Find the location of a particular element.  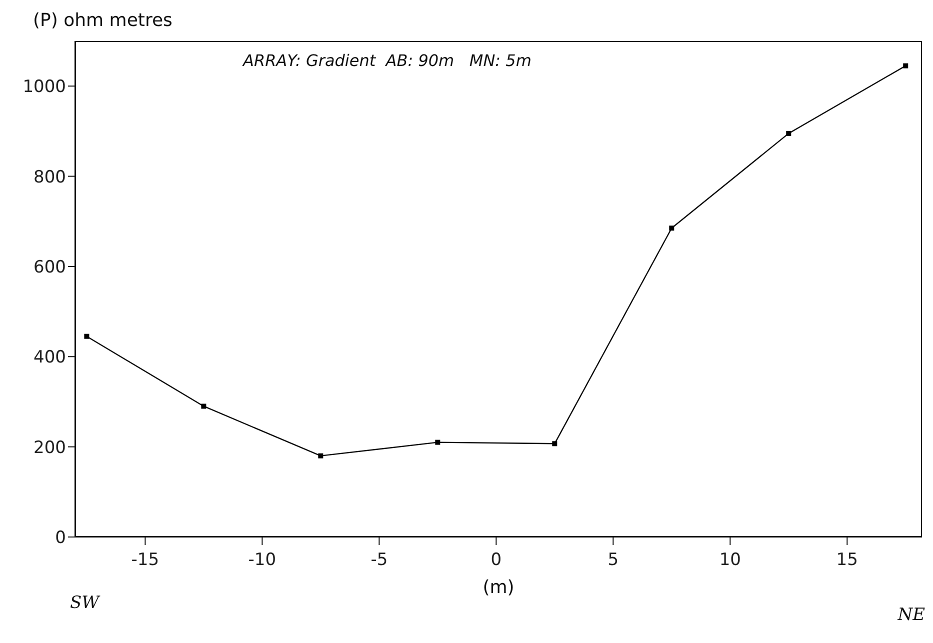

x-tick-label: -15 is located at coordinates (145, 560).